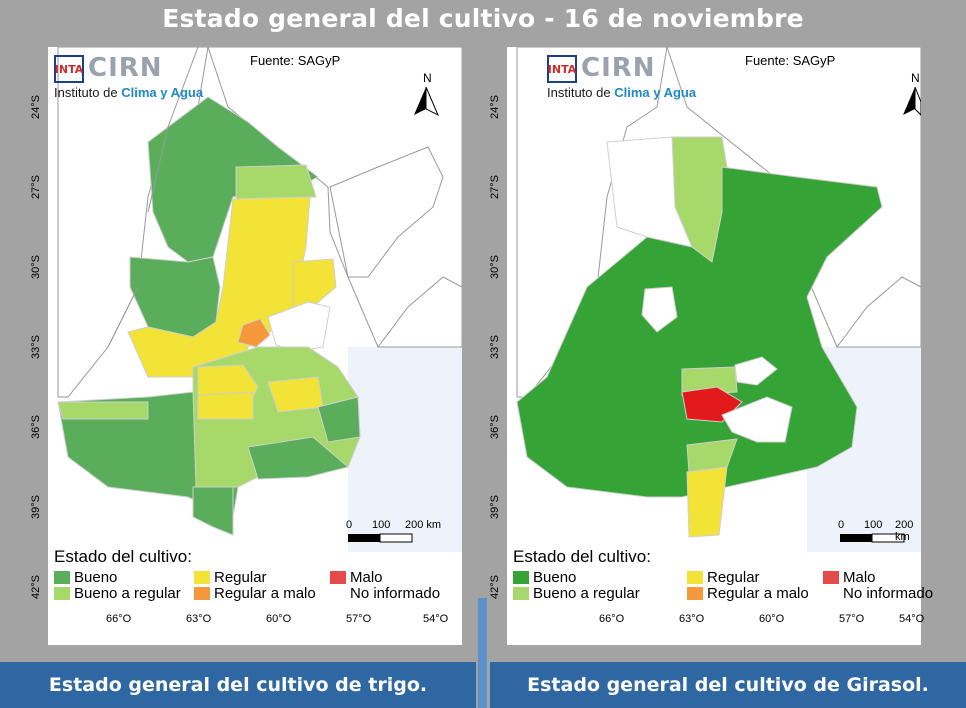 The height and width of the screenshot is (708, 966). What do you see at coordinates (728, 685) in the screenshot?
I see `caption-girasol: Estado general del cultivo de Girasol.` at bounding box center [728, 685].